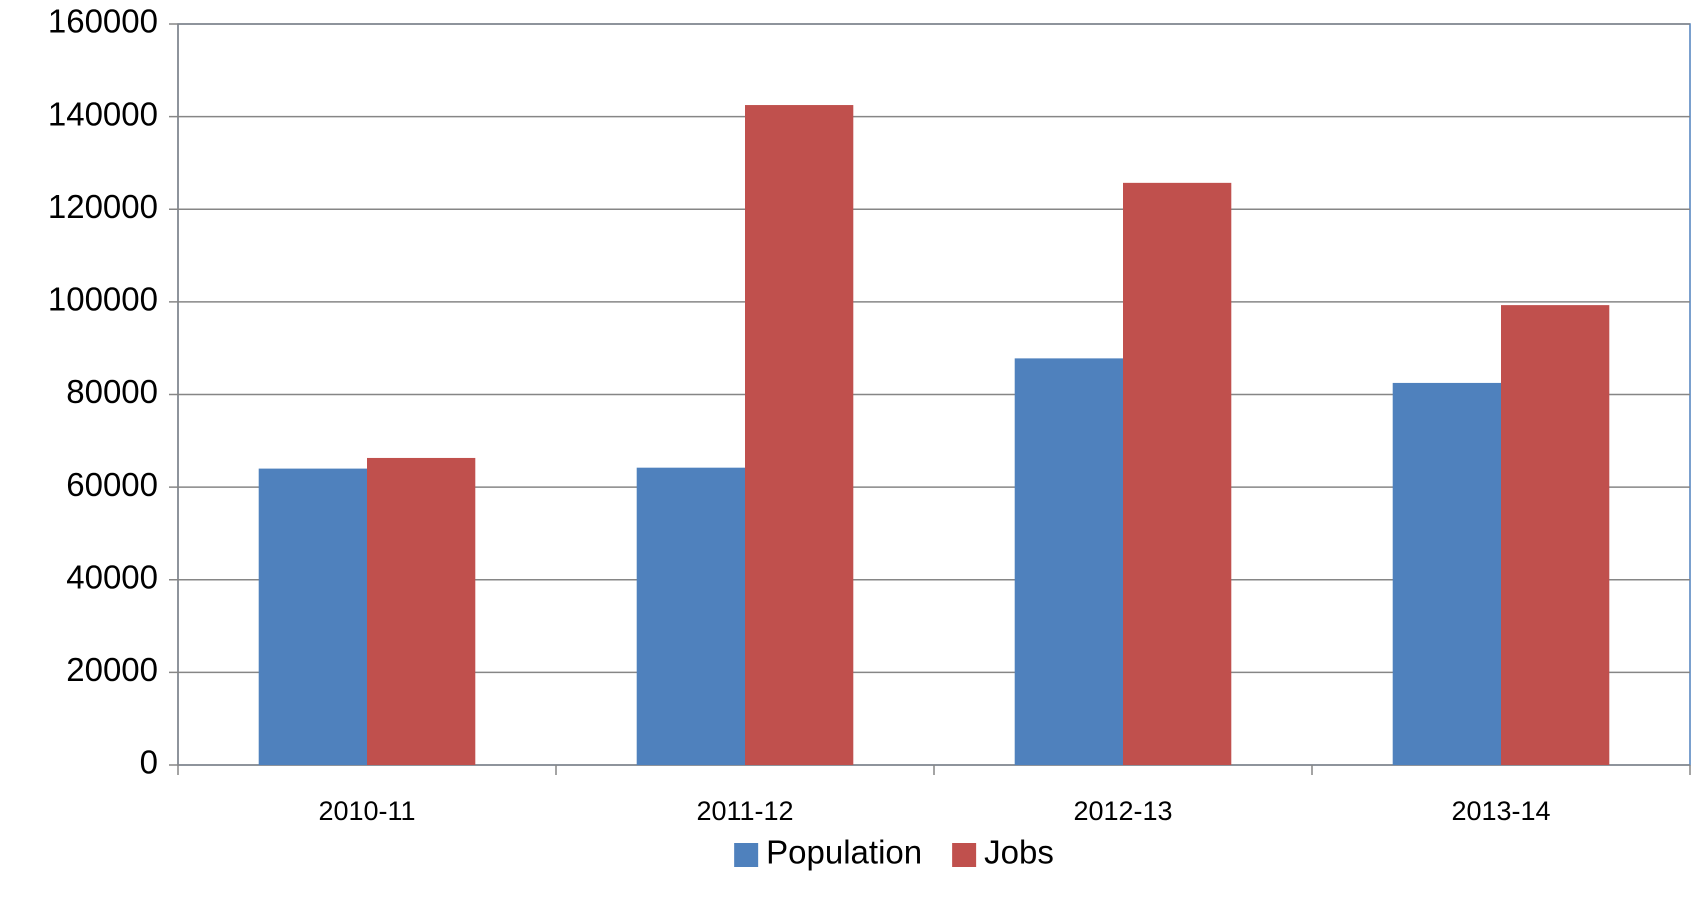 The height and width of the screenshot is (909, 1696). What do you see at coordinates (112, 391) in the screenshot?
I see `y-tick-label: 80000` at bounding box center [112, 391].